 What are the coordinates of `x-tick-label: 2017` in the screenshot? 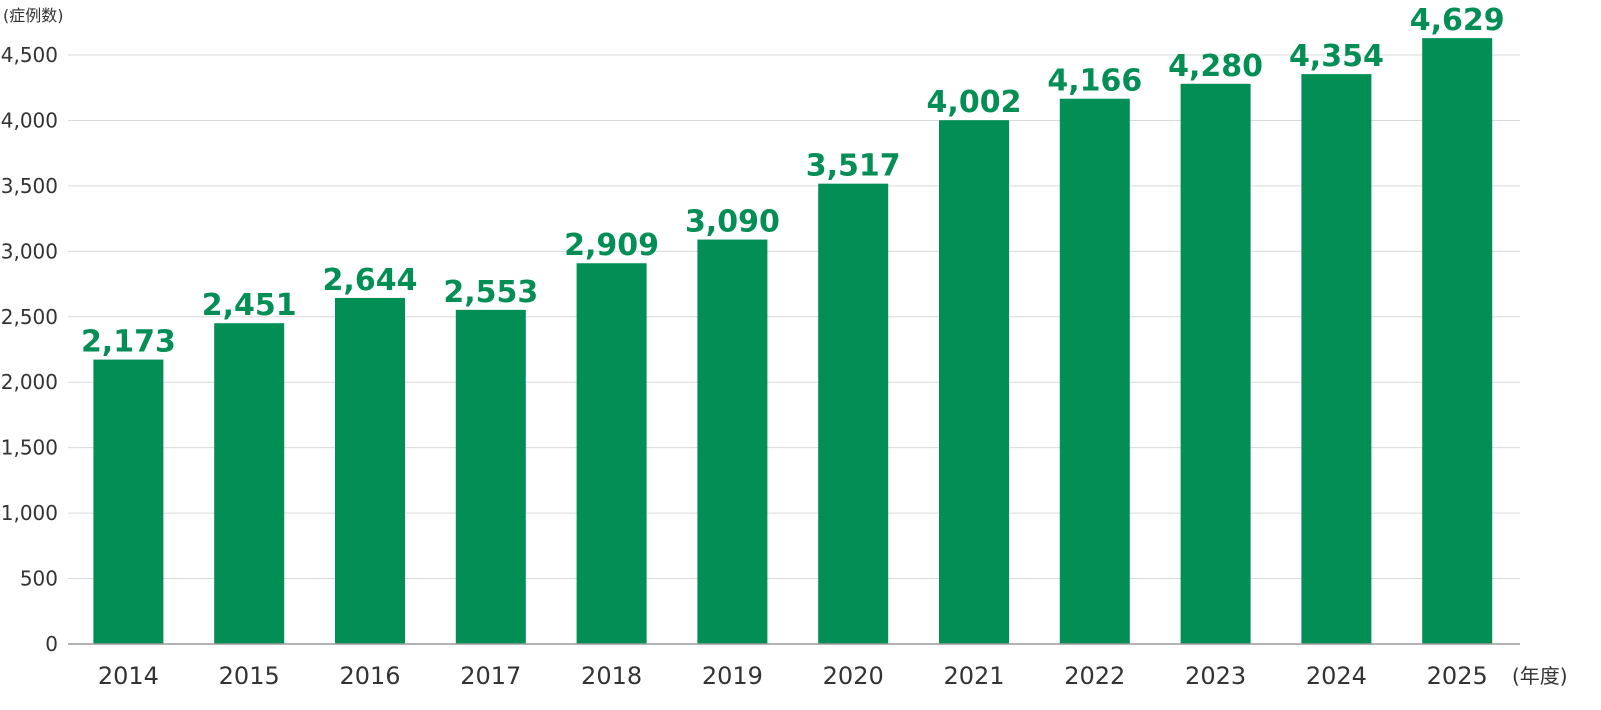 It's located at (490, 676).